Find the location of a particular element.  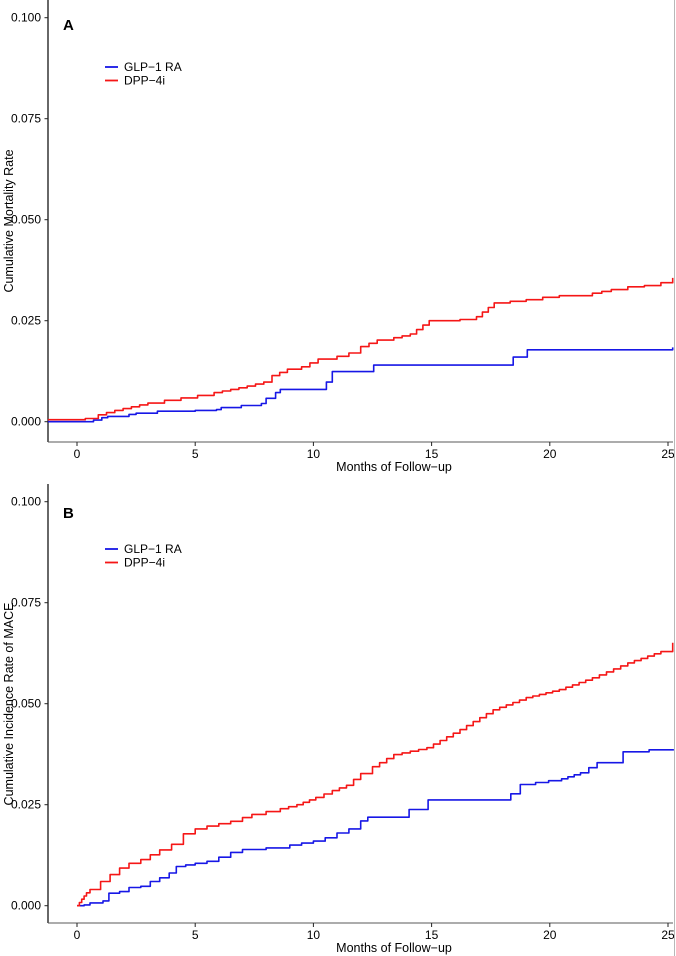

panel-a-x-axis-title: Months of Follow−up is located at coordinates (394, 467).